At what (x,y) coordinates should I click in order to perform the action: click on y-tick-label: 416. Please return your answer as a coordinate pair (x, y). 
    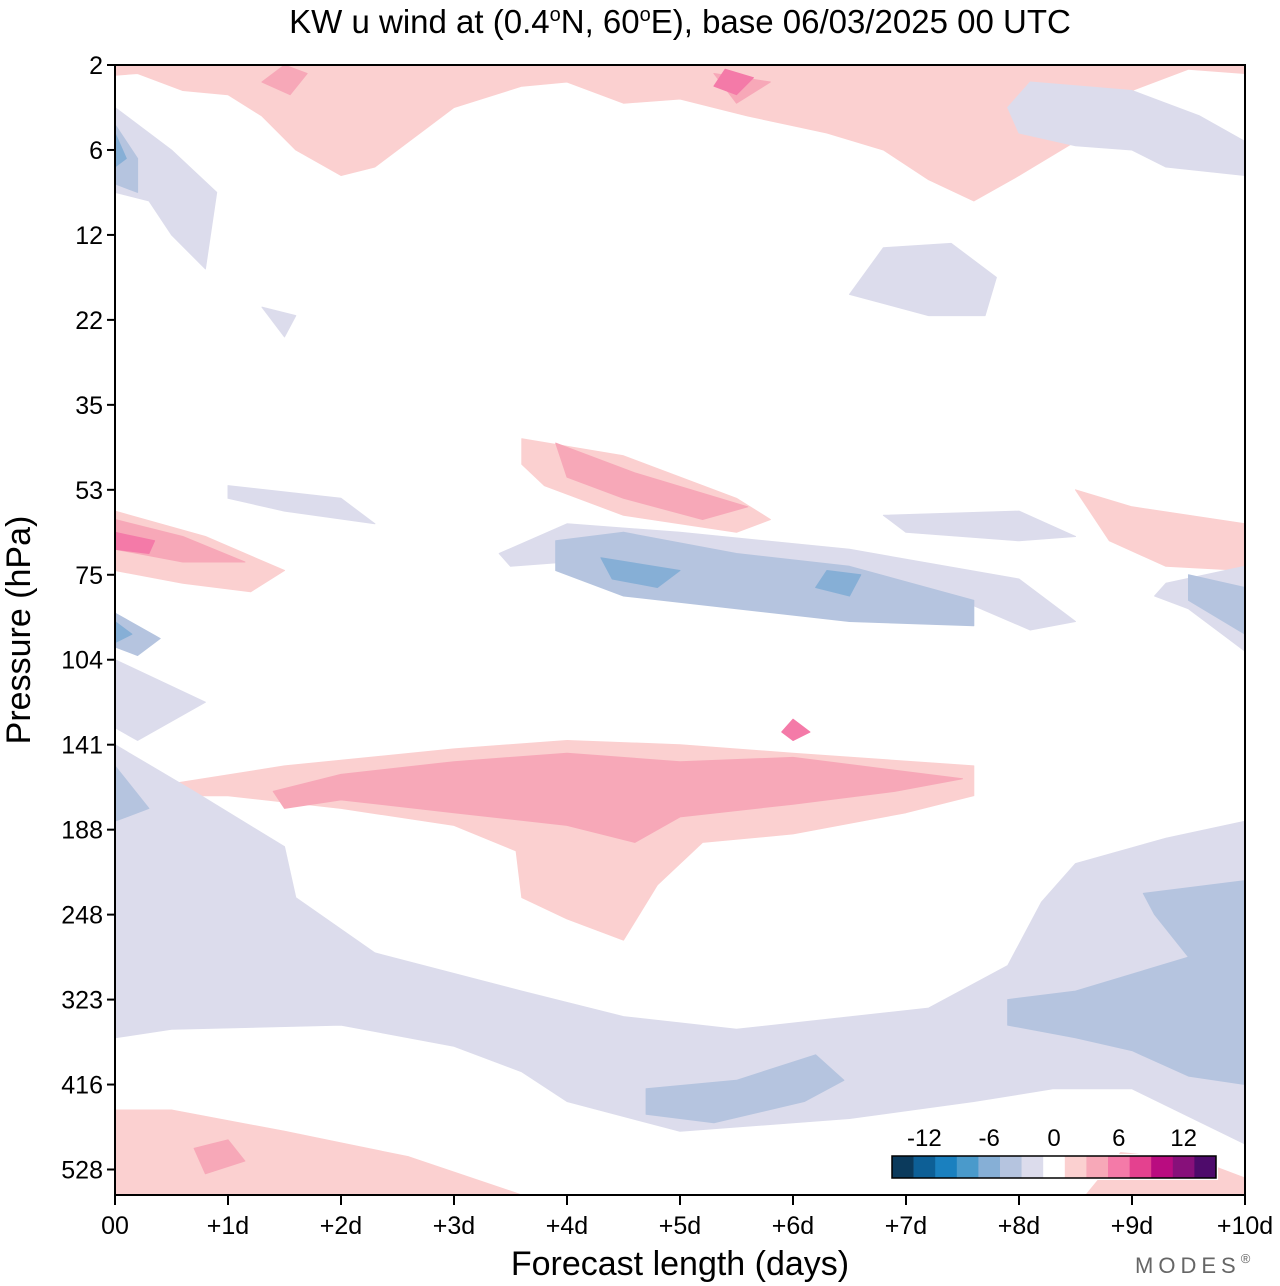
    Looking at the image, I should click on (82, 1086).